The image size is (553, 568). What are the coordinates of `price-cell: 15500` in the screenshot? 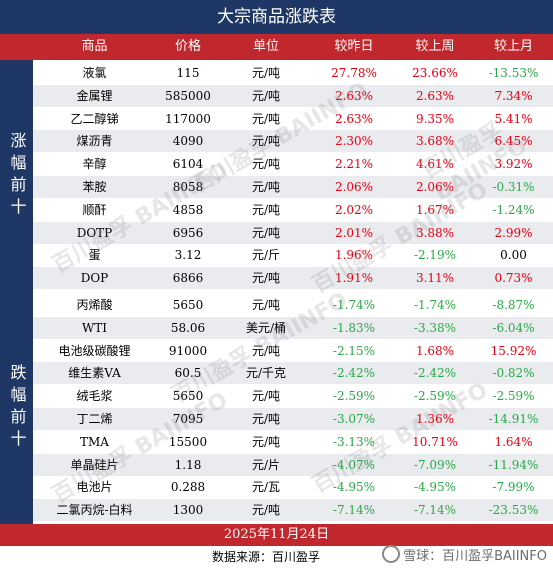 It's located at (188, 441).